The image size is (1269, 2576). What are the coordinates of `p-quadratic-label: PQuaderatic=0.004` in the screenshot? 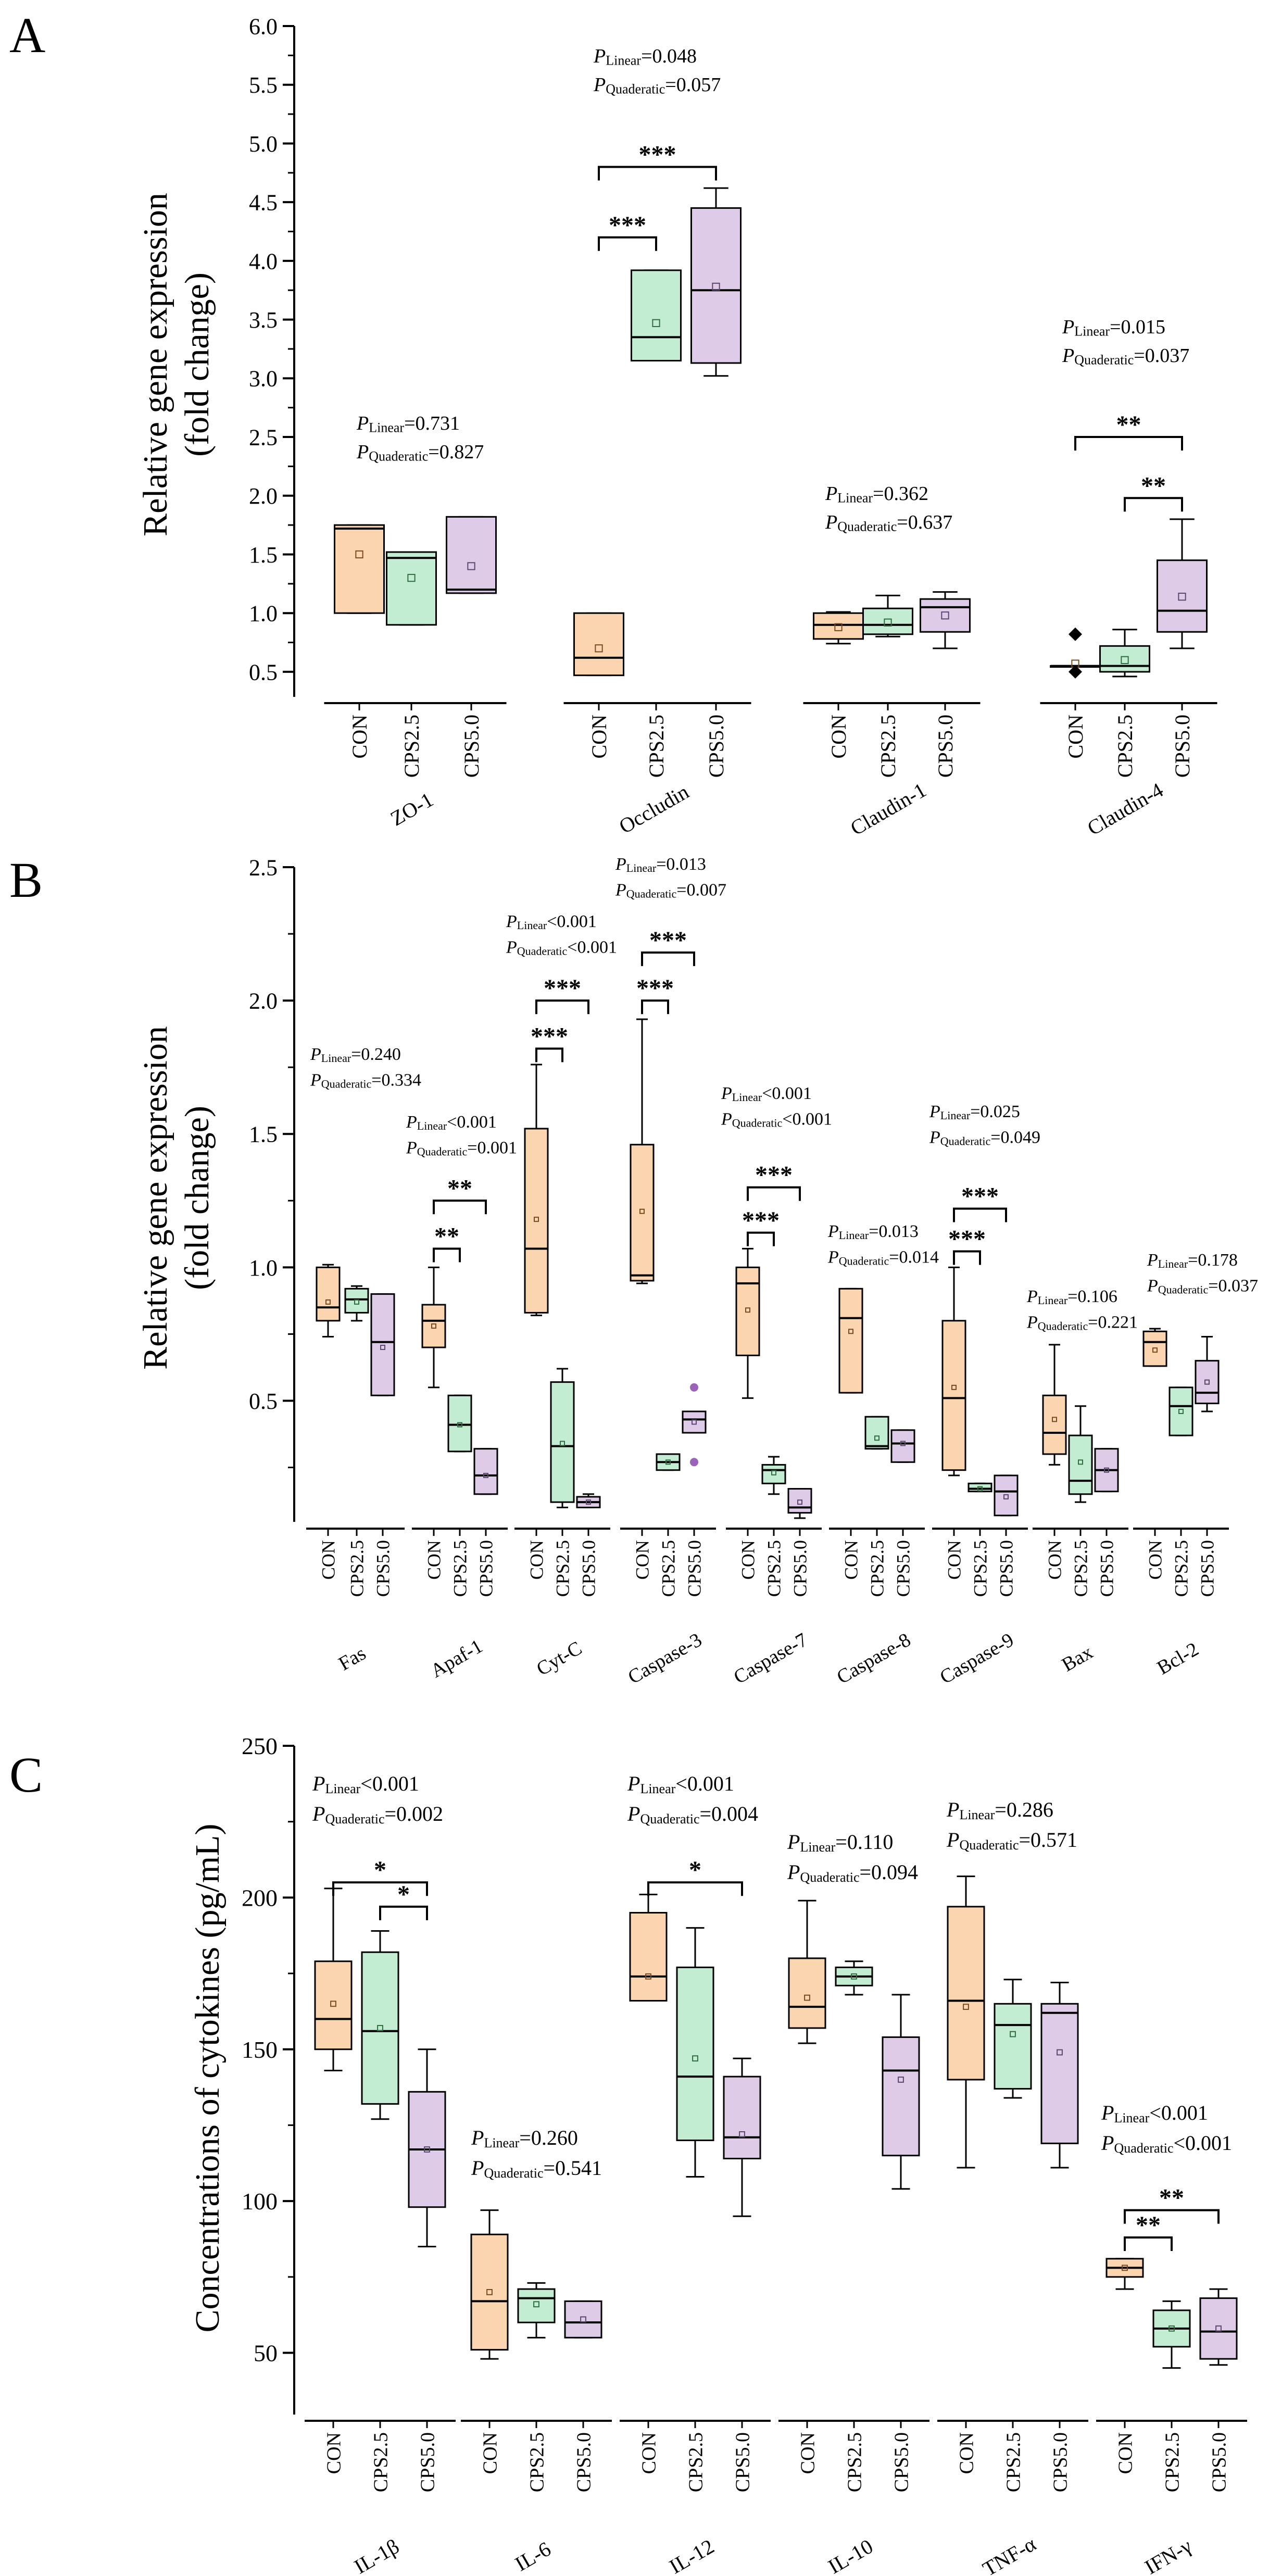 It's located at (692, 1814).